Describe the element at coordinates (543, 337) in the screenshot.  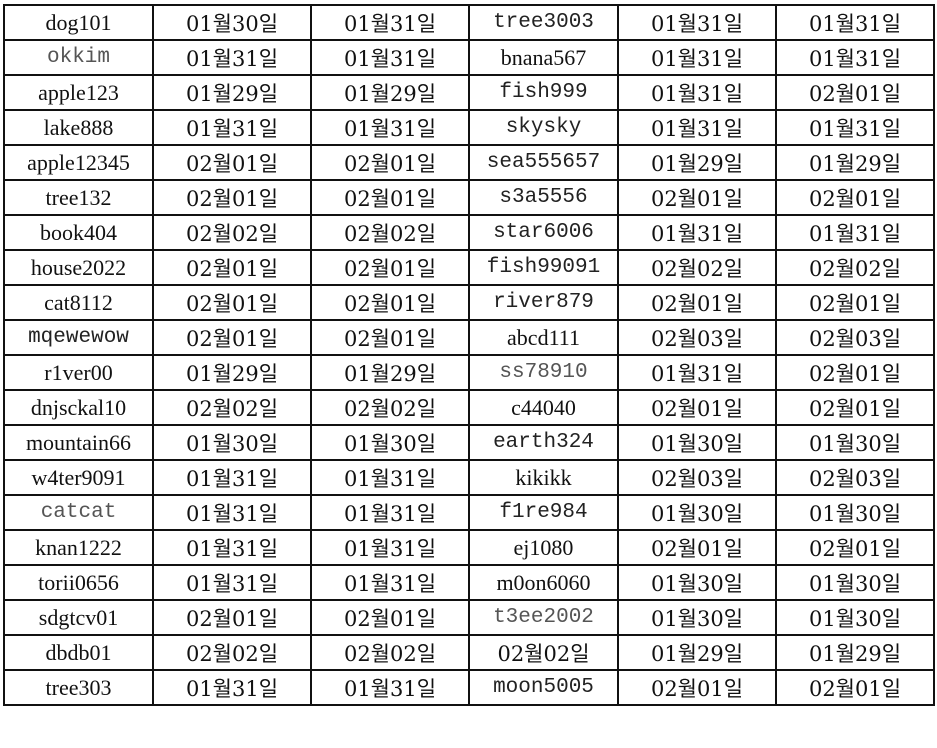
I see `id-cell: abcd111` at that location.